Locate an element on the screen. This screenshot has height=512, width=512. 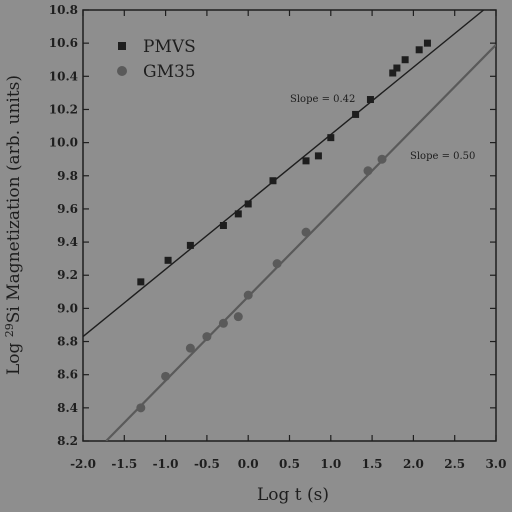
x-tick-label: 0.5 is located at coordinates (289, 464).